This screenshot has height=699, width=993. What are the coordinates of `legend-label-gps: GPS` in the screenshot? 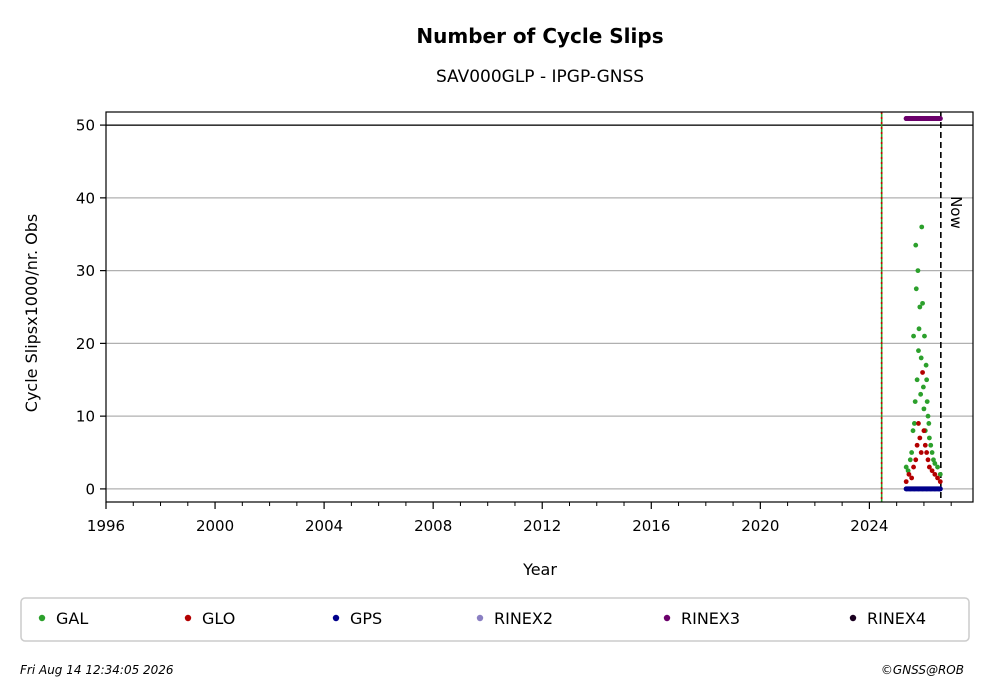 It's located at (366, 618).